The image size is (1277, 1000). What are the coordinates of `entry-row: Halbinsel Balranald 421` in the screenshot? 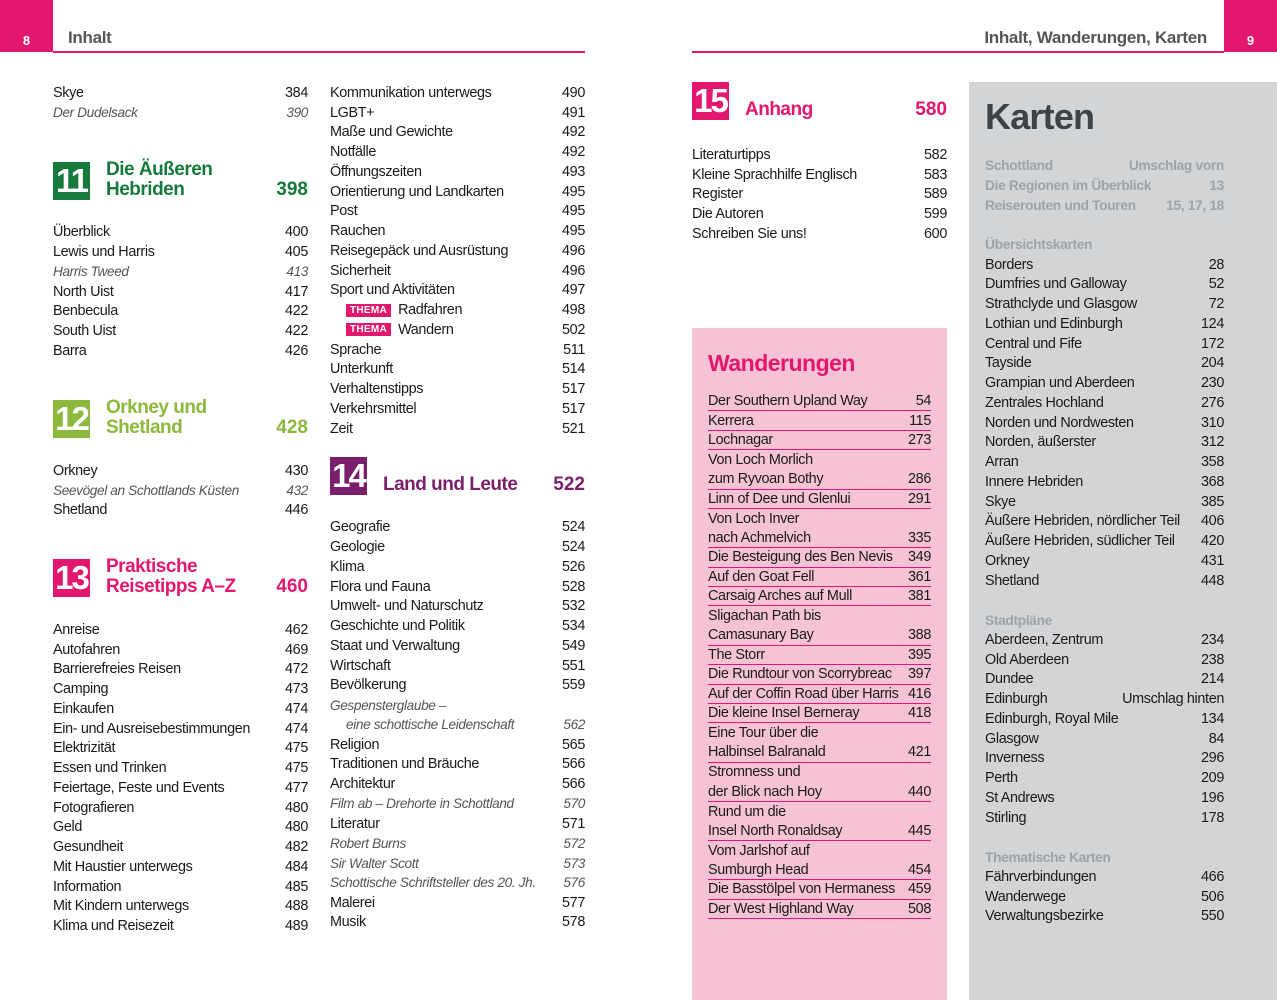 It's located at (819, 753).